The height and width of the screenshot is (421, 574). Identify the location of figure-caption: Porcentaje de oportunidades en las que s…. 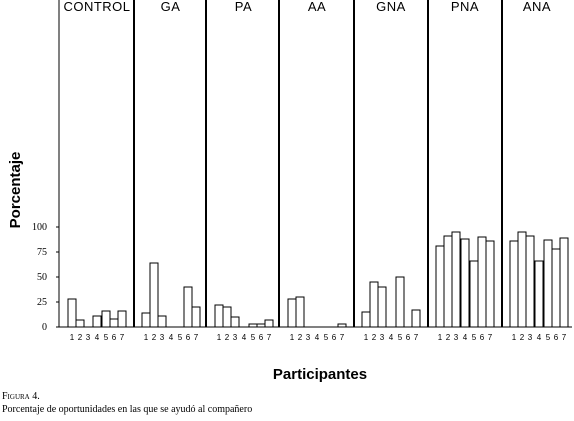
(127, 409).